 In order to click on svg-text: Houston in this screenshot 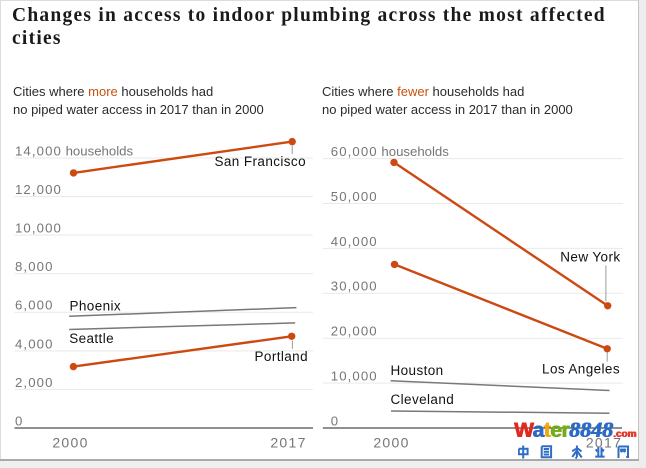, I will do `click(417, 370)`.